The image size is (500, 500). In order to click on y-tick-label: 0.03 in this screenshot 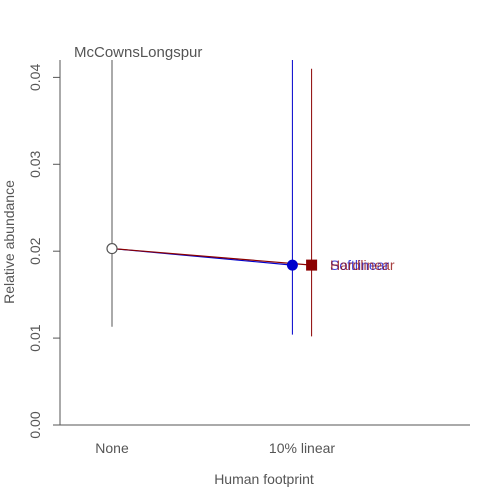, I will do `click(35, 163)`.